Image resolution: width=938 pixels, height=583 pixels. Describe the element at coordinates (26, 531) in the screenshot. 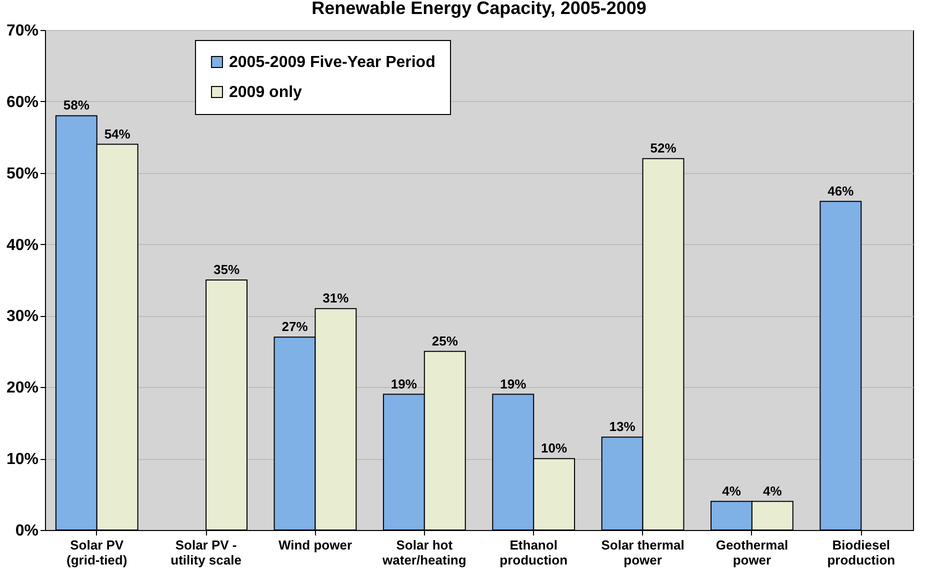

I see `y-tick-label: 0%` at that location.